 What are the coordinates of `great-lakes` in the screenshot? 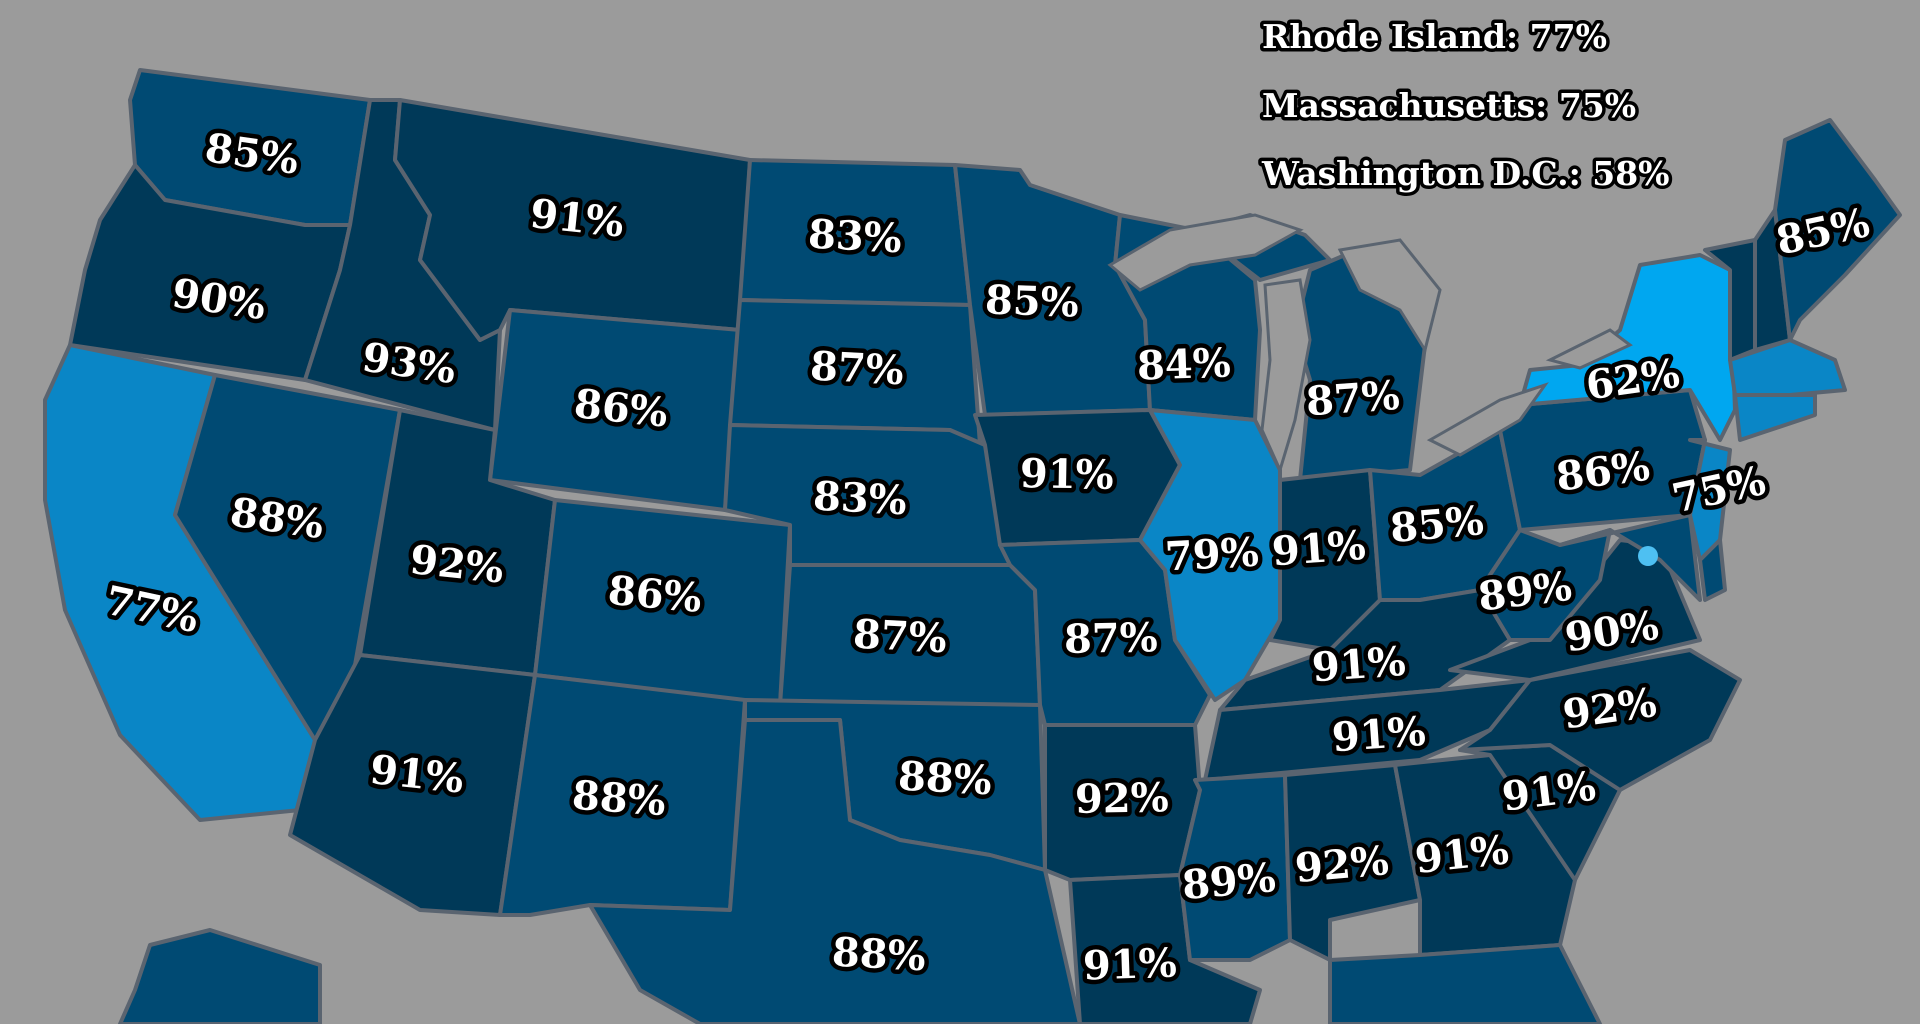 It's located at (1370, 344).